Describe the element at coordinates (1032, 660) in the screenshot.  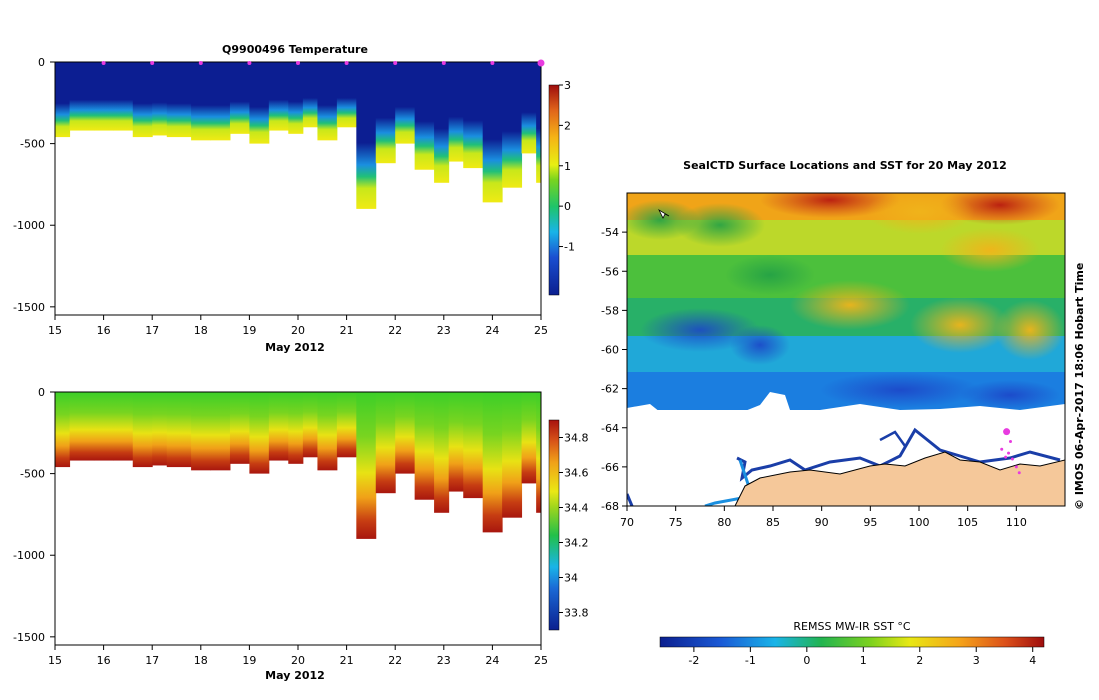
I see `sst-colorbar-tick-label: 4` at that location.